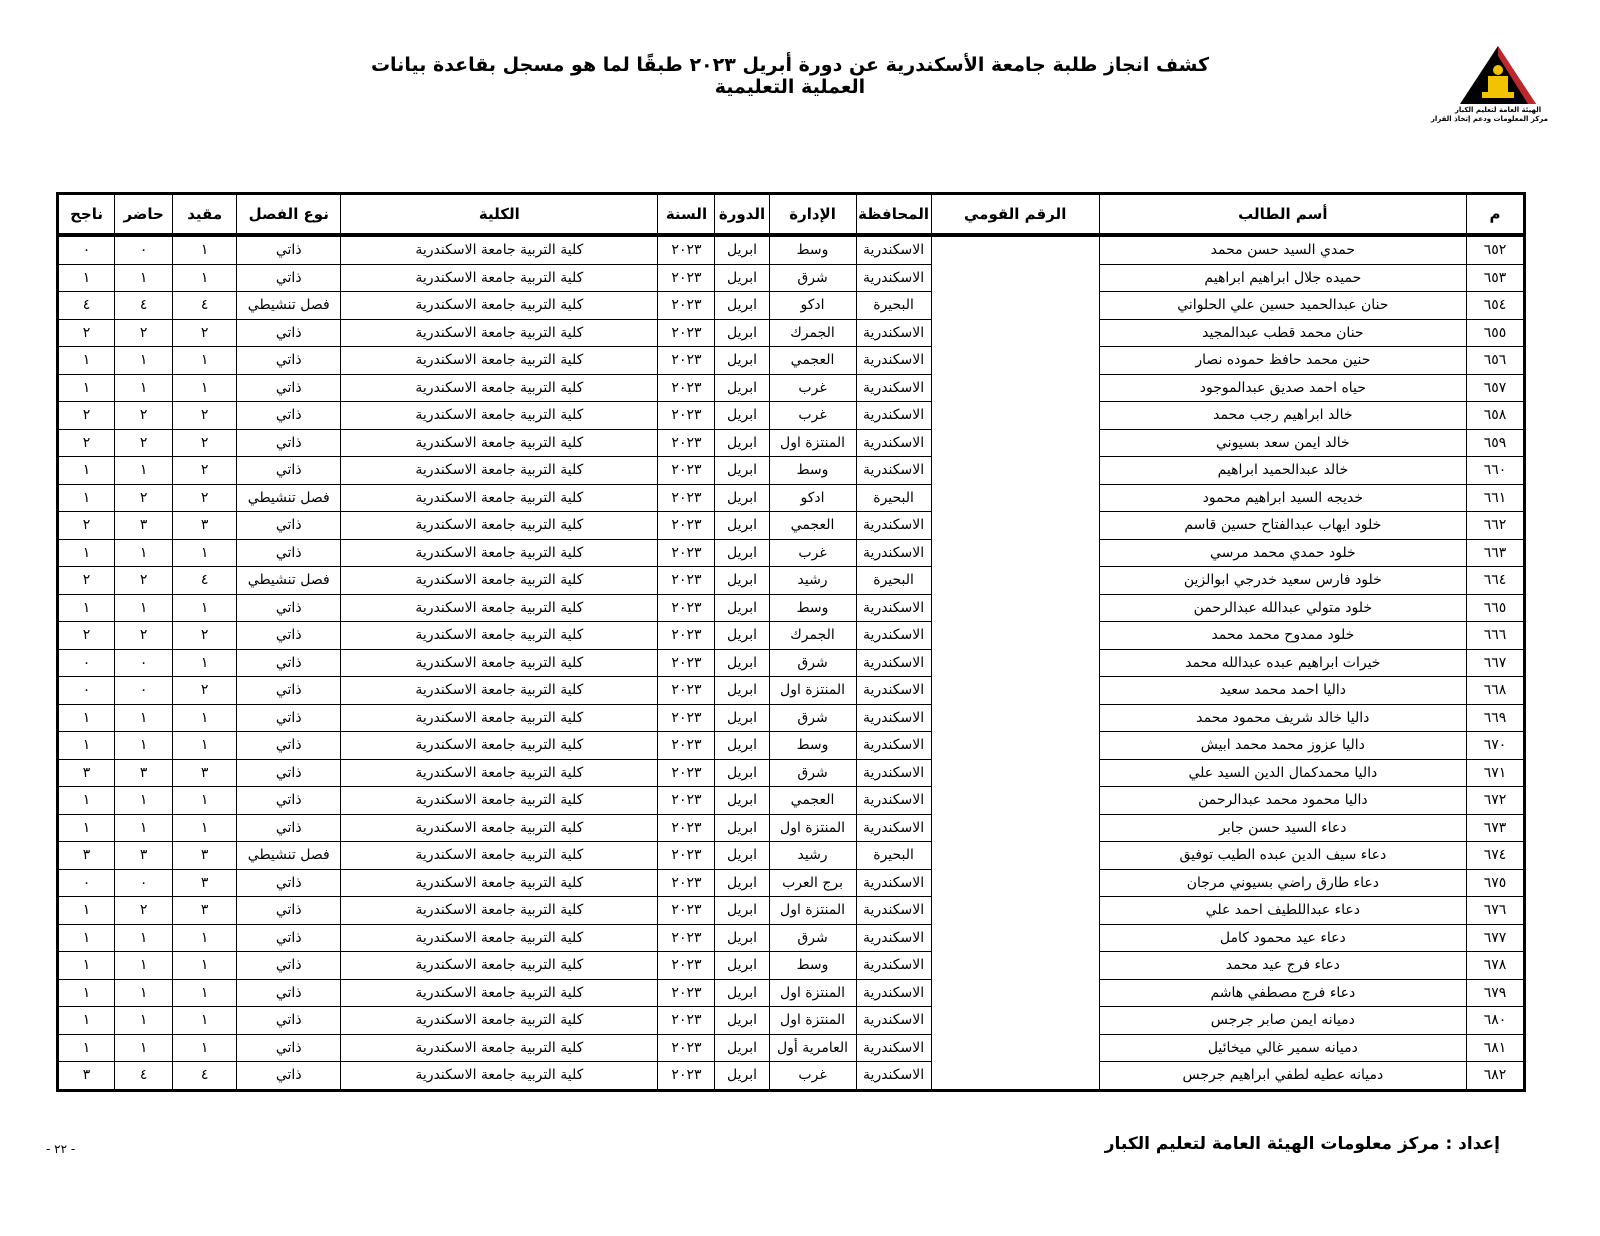  What do you see at coordinates (1495, 992) in the screenshot?
I see `cell-serial: ٦٧٩` at bounding box center [1495, 992].